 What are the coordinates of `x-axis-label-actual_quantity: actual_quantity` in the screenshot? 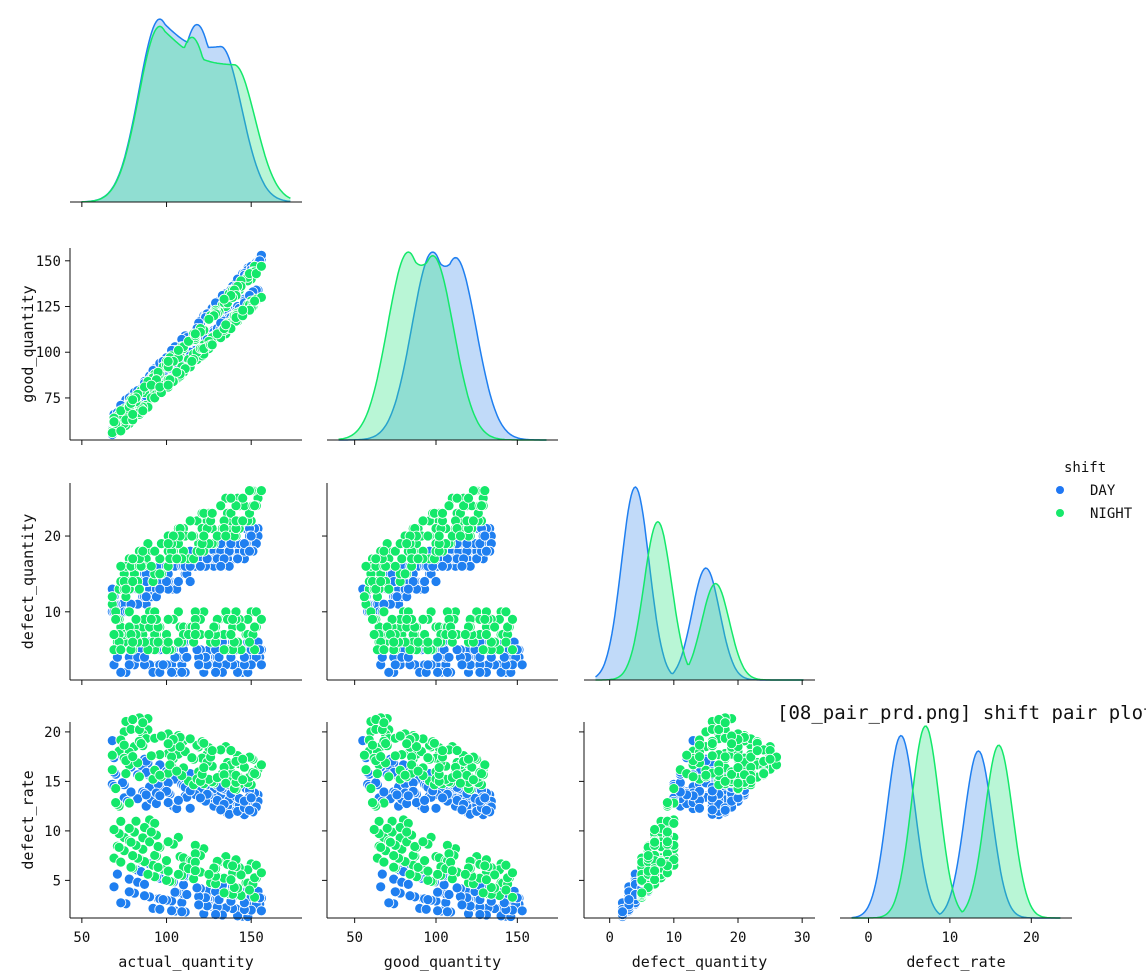 It's located at (185, 962).